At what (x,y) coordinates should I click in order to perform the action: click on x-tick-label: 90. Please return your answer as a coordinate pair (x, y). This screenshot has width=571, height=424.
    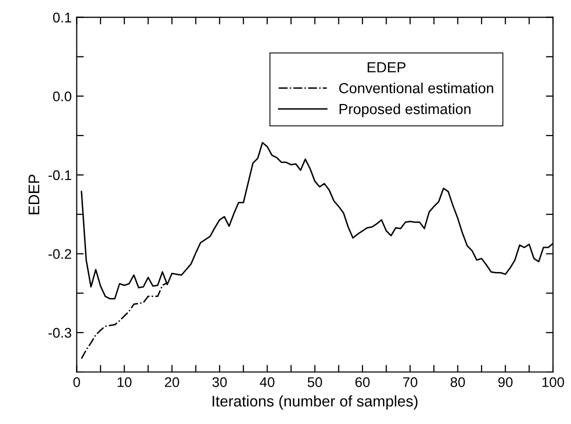
    Looking at the image, I should click on (505, 382).